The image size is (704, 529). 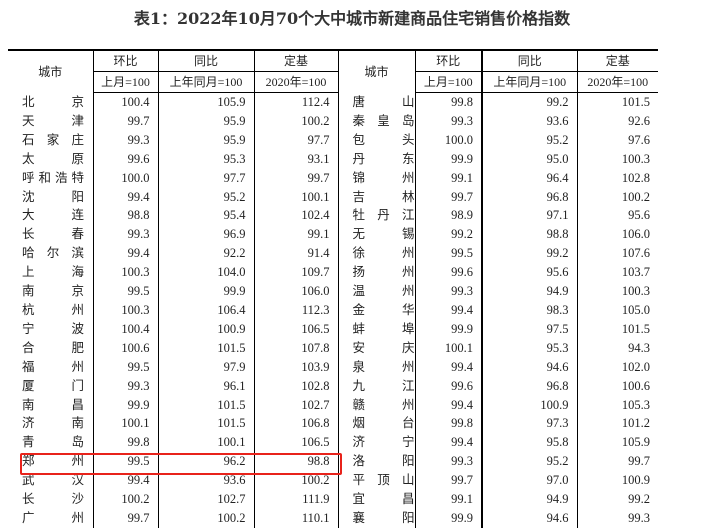 I want to click on cell-base: 94.3, so click(x=617, y=348).